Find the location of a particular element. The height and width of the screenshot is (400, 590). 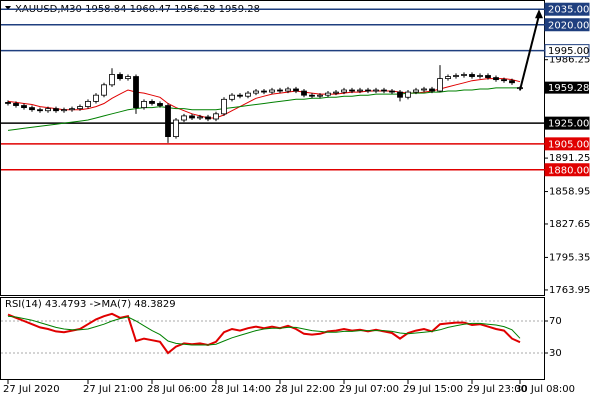

x-tick-label: 30 Jul 08:00 is located at coordinates (545, 389).